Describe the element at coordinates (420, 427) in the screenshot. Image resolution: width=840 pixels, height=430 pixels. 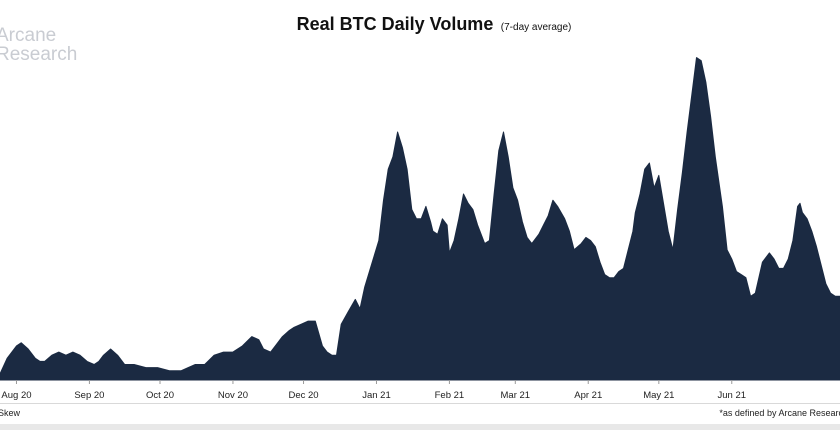
I see `bottom-scroll-strip` at that location.